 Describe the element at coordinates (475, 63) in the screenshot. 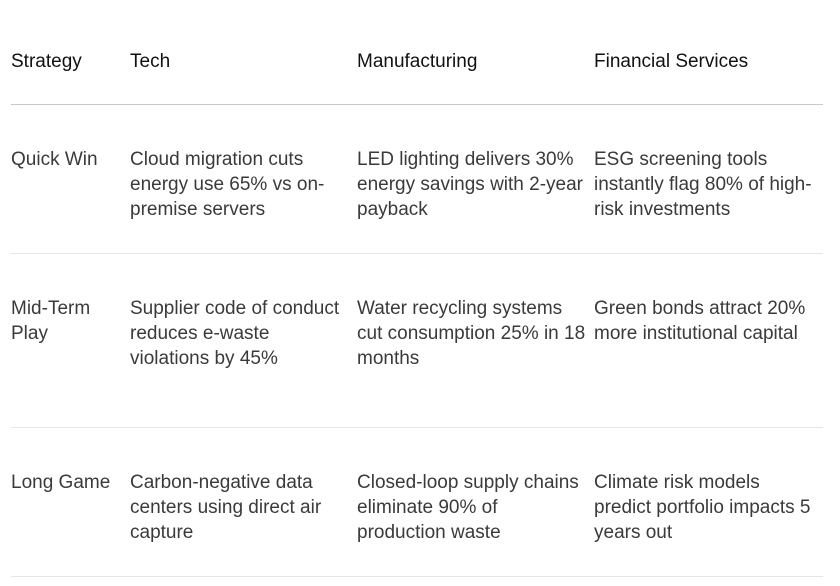

I see `header-manufacturing: Manufacturing` at that location.